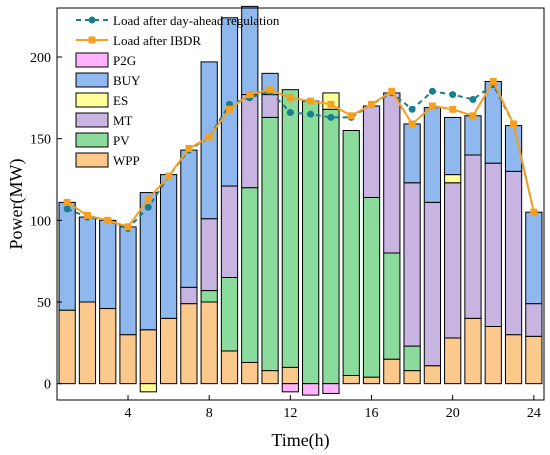 Image resolution: width=550 pixels, height=455 pixels. Describe the element at coordinates (40, 58) in the screenshot. I see `y-tick-label-200: 200` at that location.